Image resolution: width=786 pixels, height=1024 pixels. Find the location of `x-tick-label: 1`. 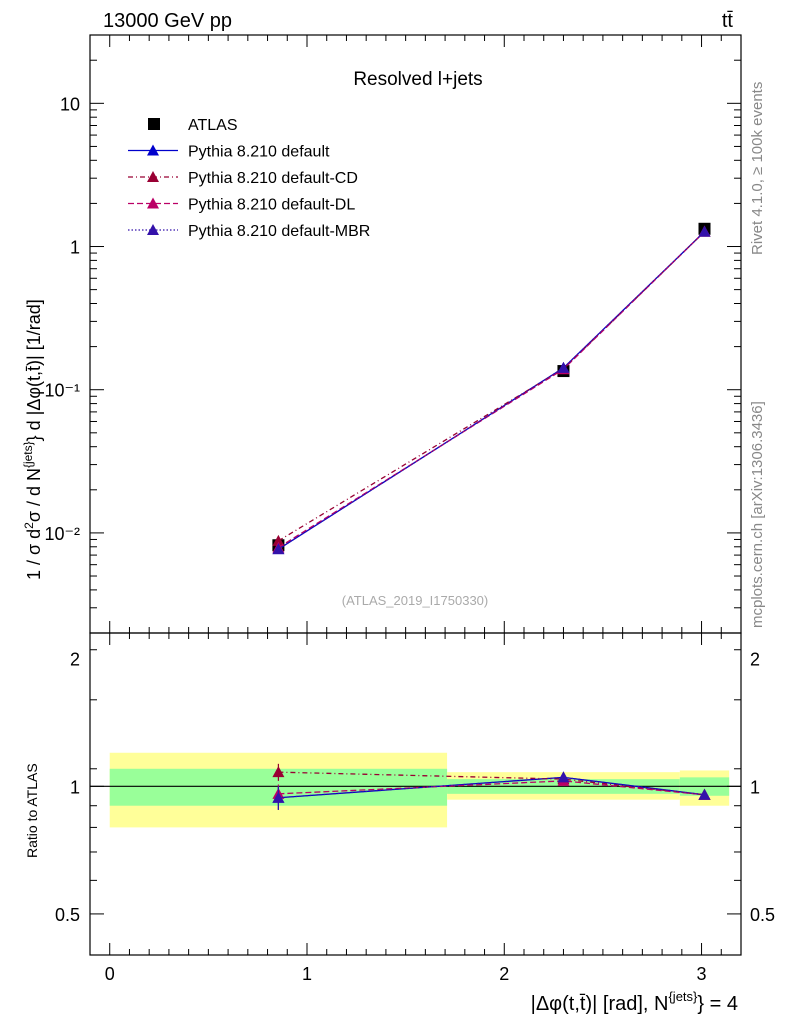

x-tick-label: 1 is located at coordinates (307, 974).